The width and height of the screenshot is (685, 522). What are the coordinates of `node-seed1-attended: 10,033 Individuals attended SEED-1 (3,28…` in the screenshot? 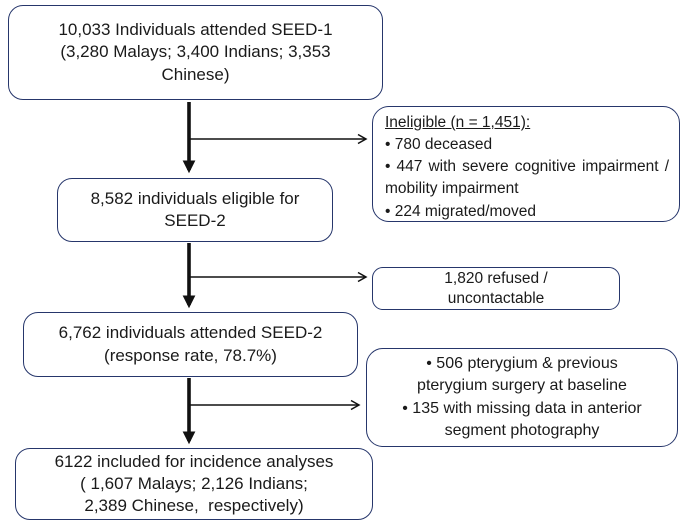 It's located at (195, 52).